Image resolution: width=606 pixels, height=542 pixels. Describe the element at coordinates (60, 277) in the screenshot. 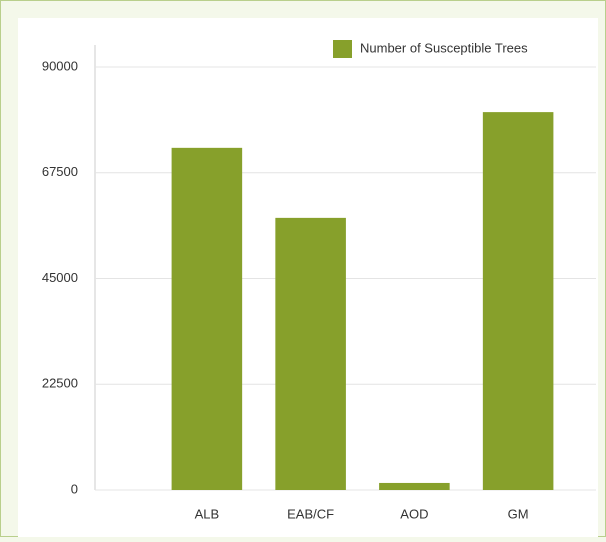

I see `y-tick-label: 45000` at that location.